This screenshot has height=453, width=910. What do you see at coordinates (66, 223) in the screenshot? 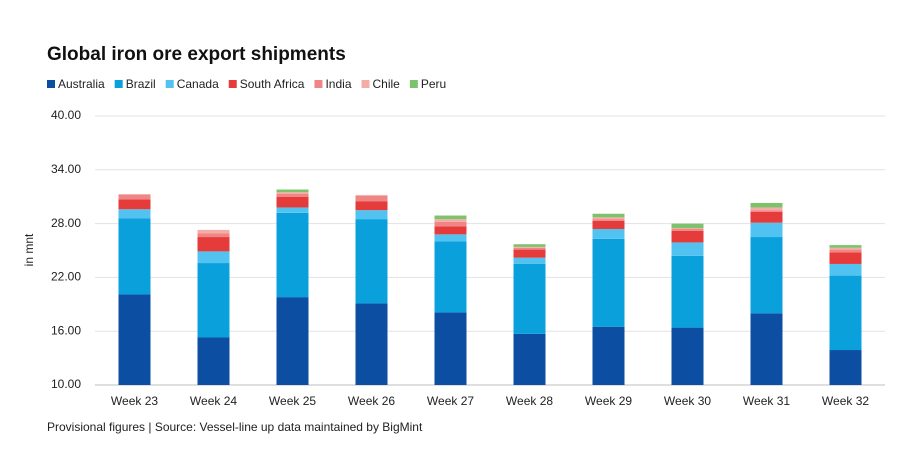
I see `y-tick-label: 28.00` at bounding box center [66, 223].